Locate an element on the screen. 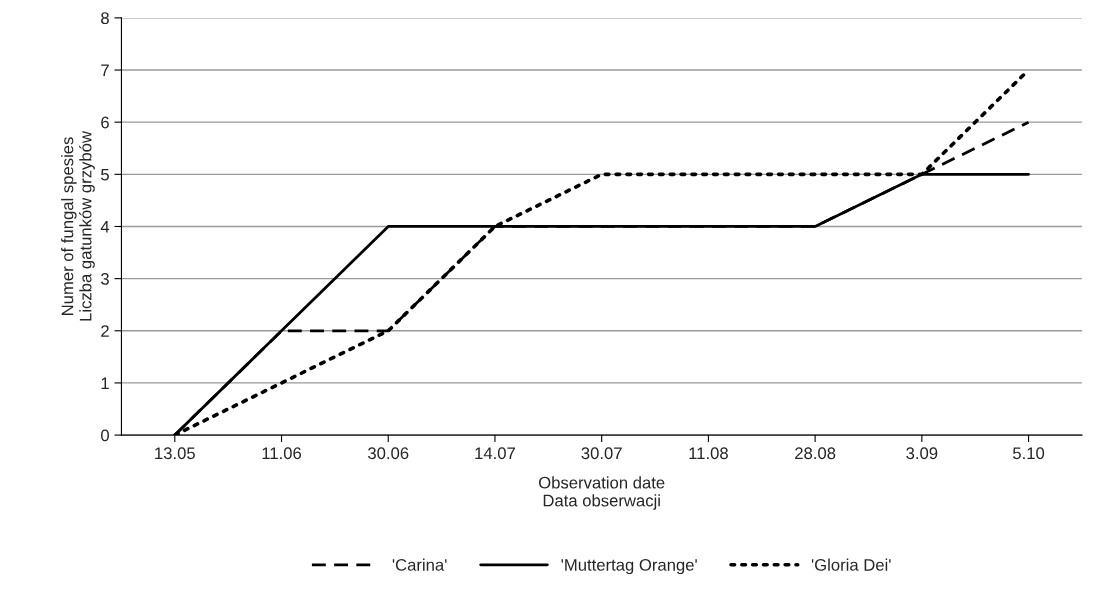 The width and height of the screenshot is (1104, 596). y-tick-label: 7 is located at coordinates (105, 70).